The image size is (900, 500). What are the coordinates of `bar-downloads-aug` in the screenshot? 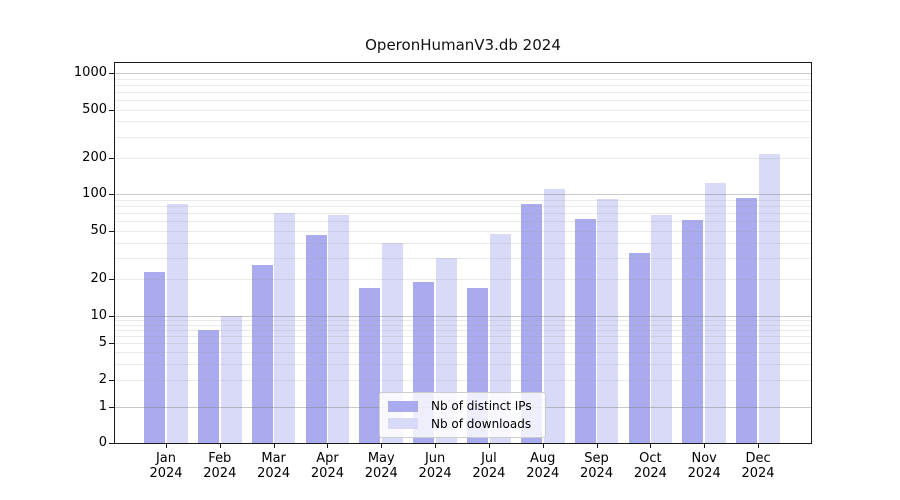 It's located at (554, 316).